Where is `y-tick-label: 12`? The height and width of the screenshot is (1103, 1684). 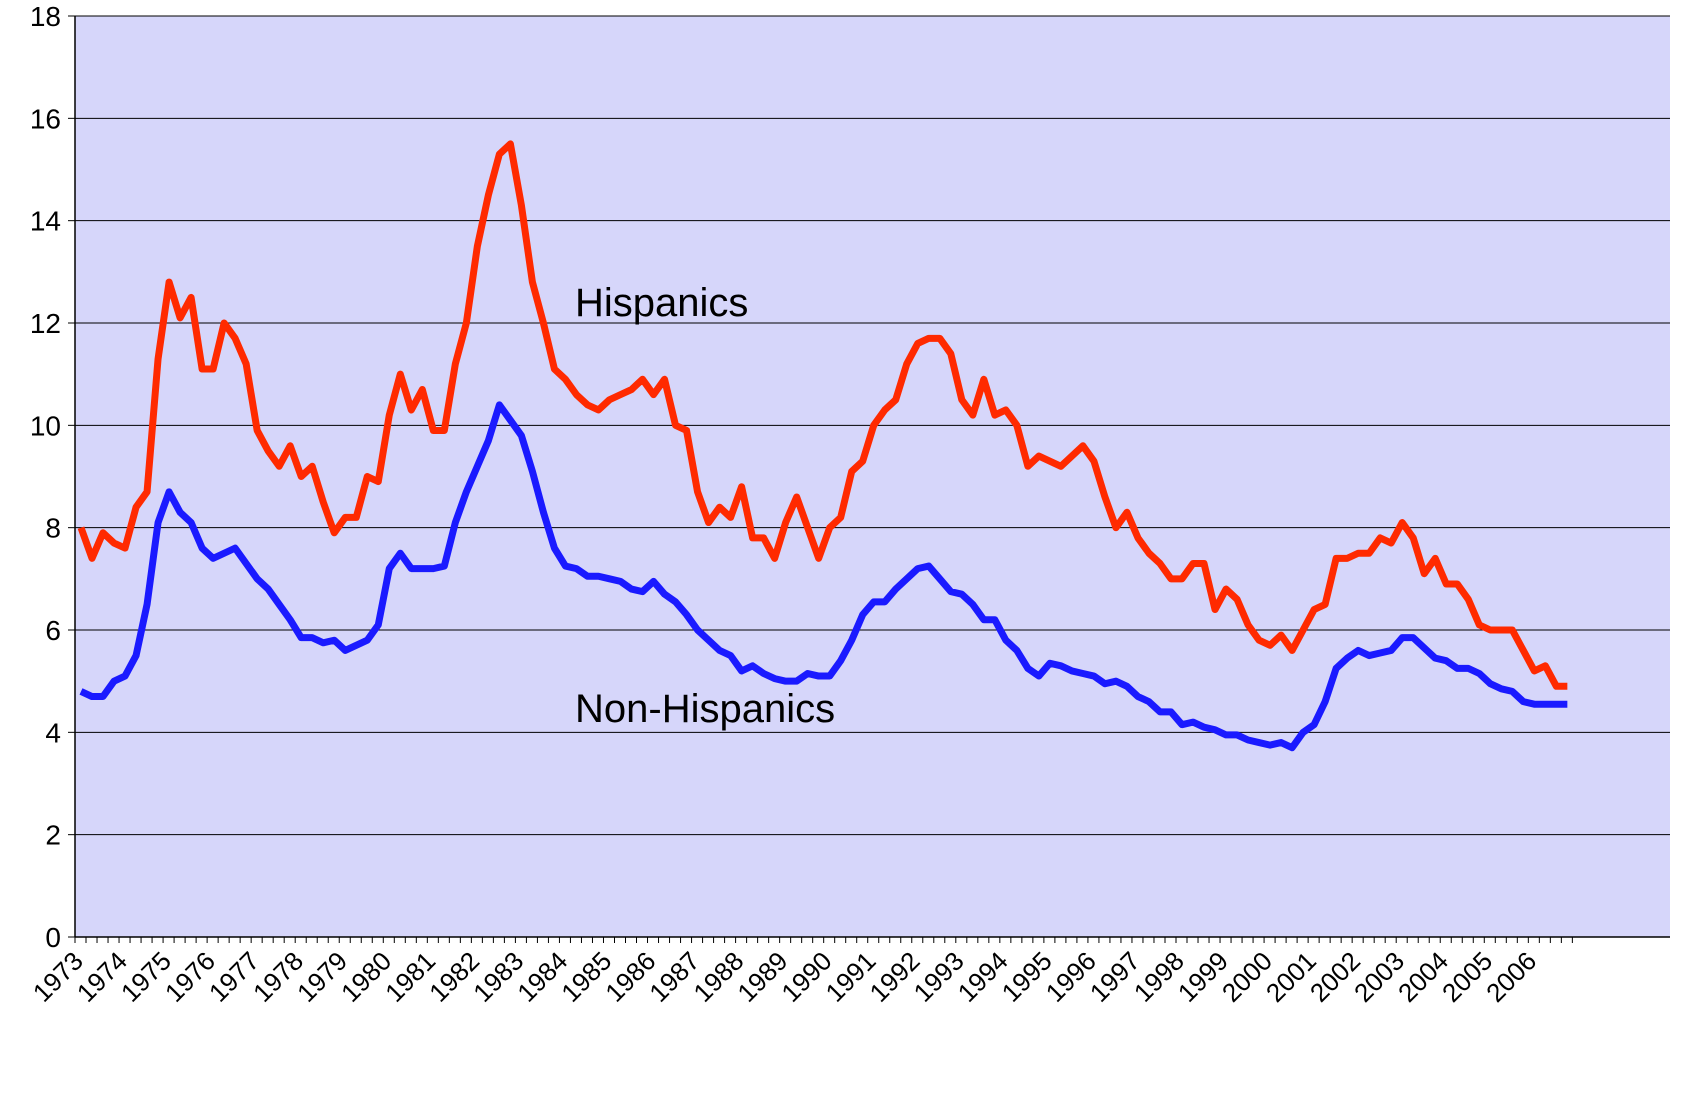 y-tick-label: 12 is located at coordinates (45, 323).